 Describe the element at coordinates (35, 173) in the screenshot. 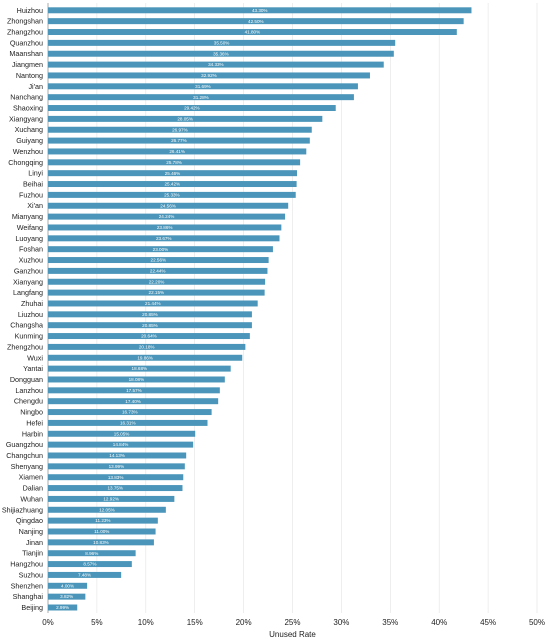

I see `category-label: Linyi` at that location.